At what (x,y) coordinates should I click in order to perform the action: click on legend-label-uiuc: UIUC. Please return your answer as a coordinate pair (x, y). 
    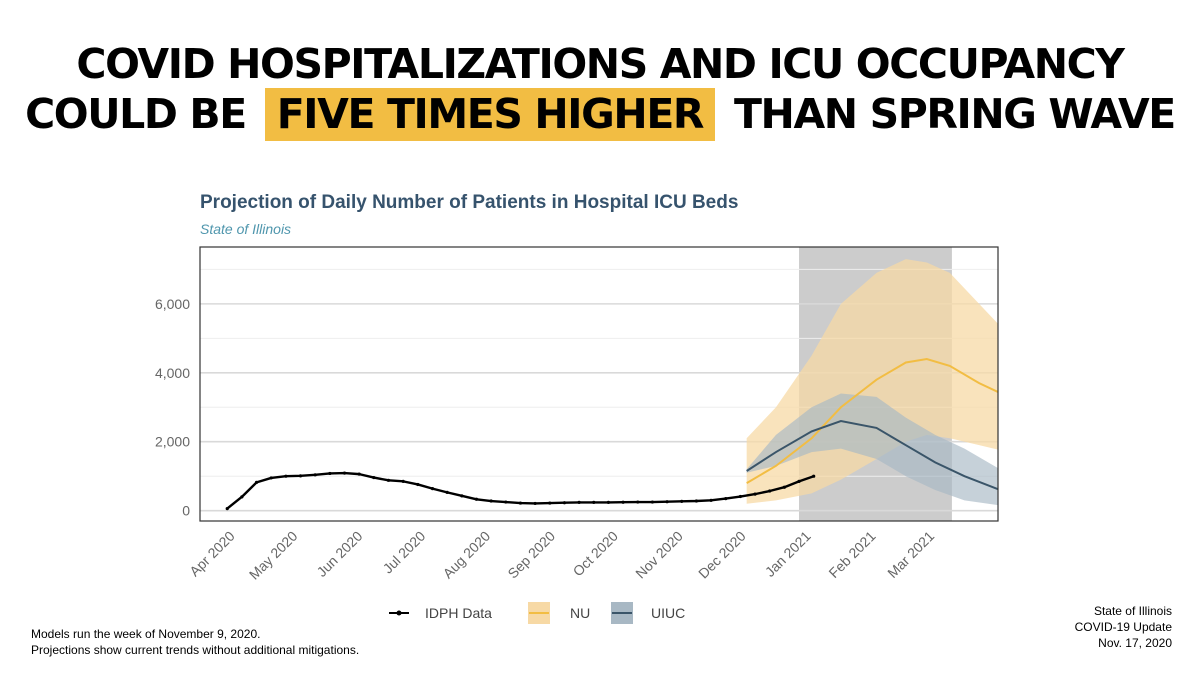
    Looking at the image, I should click on (668, 613).